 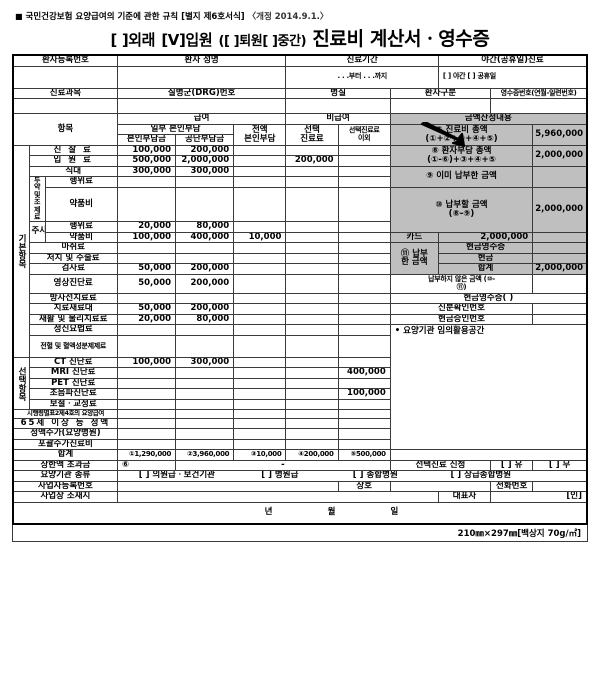 What do you see at coordinates (260, 237) in the screenshot?
I see `cell-full: 10,000` at bounding box center [260, 237].